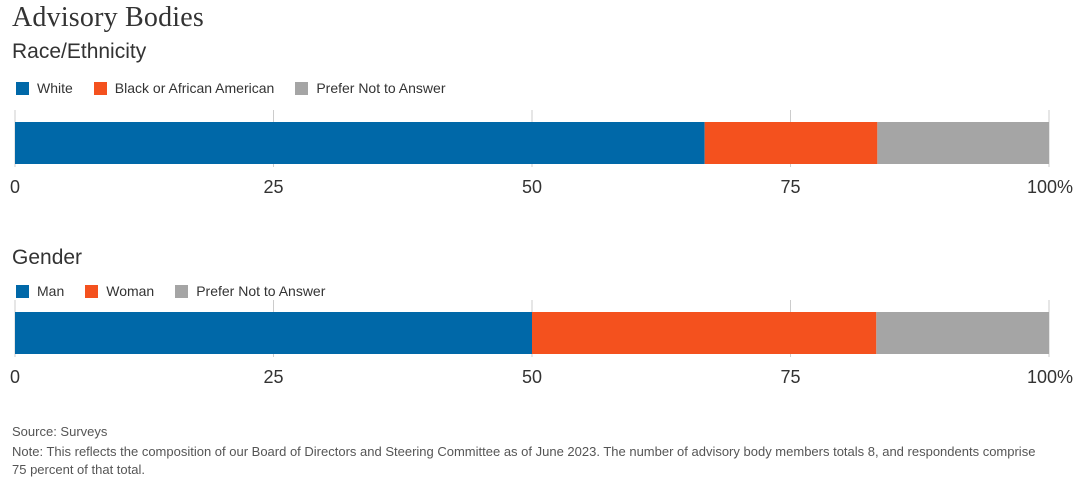 This screenshot has height=482, width=1080. What do you see at coordinates (790, 187) in the screenshot?
I see `tick-label-0-3: 75` at bounding box center [790, 187].